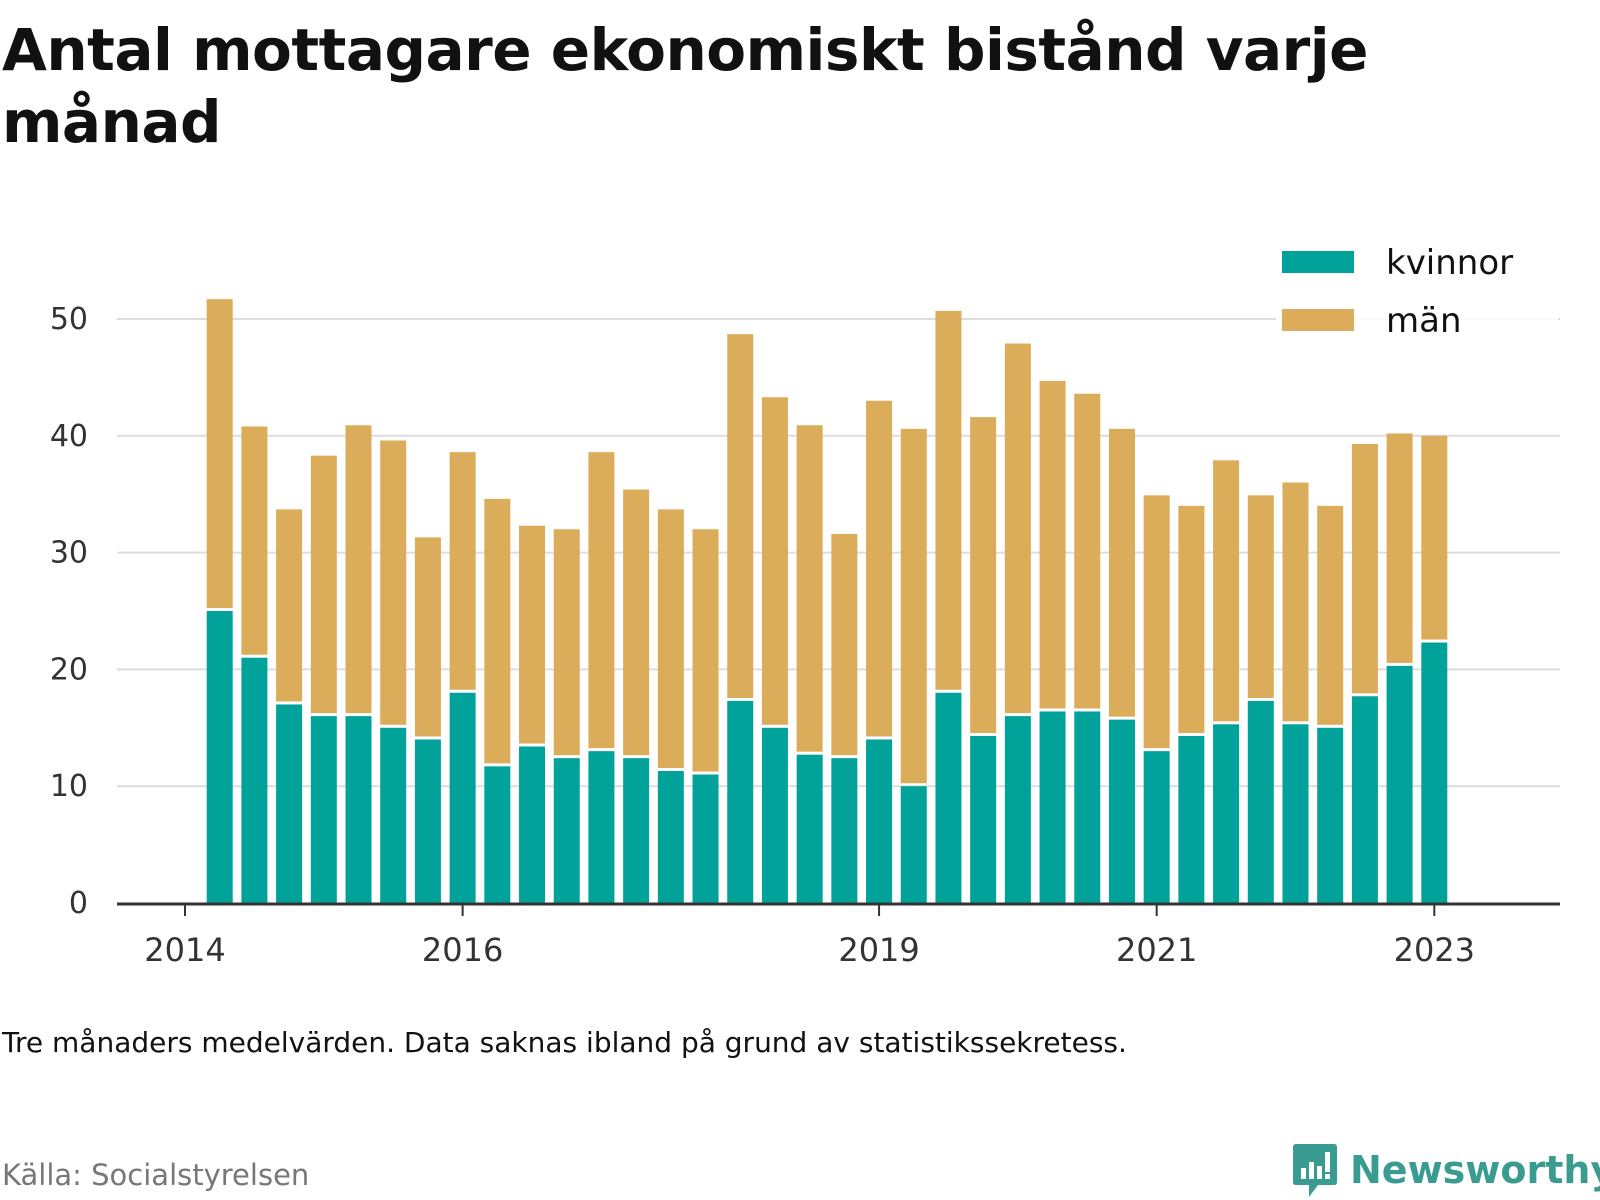 This screenshot has height=1200, width=1600. I want to click on x-tick-label: 2021, so click(1156, 950).